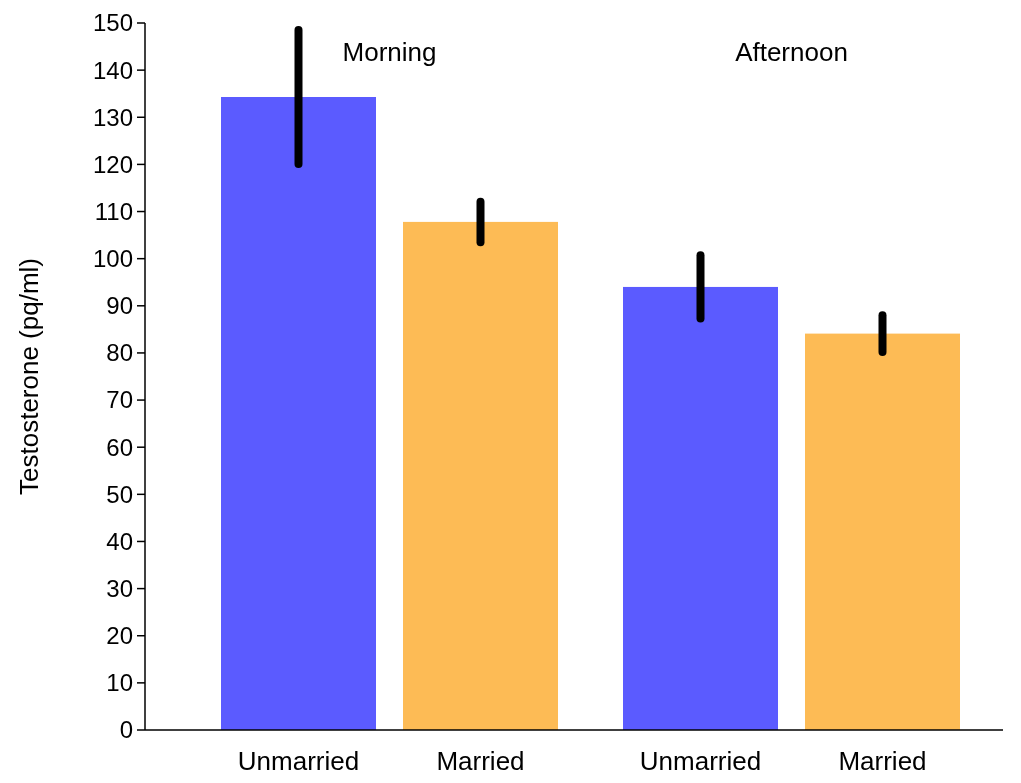 This screenshot has width=1021, height=783. Describe the element at coordinates (29, 376) in the screenshot. I see `y-axis-title: Testosterone (pq/ml)` at that location.